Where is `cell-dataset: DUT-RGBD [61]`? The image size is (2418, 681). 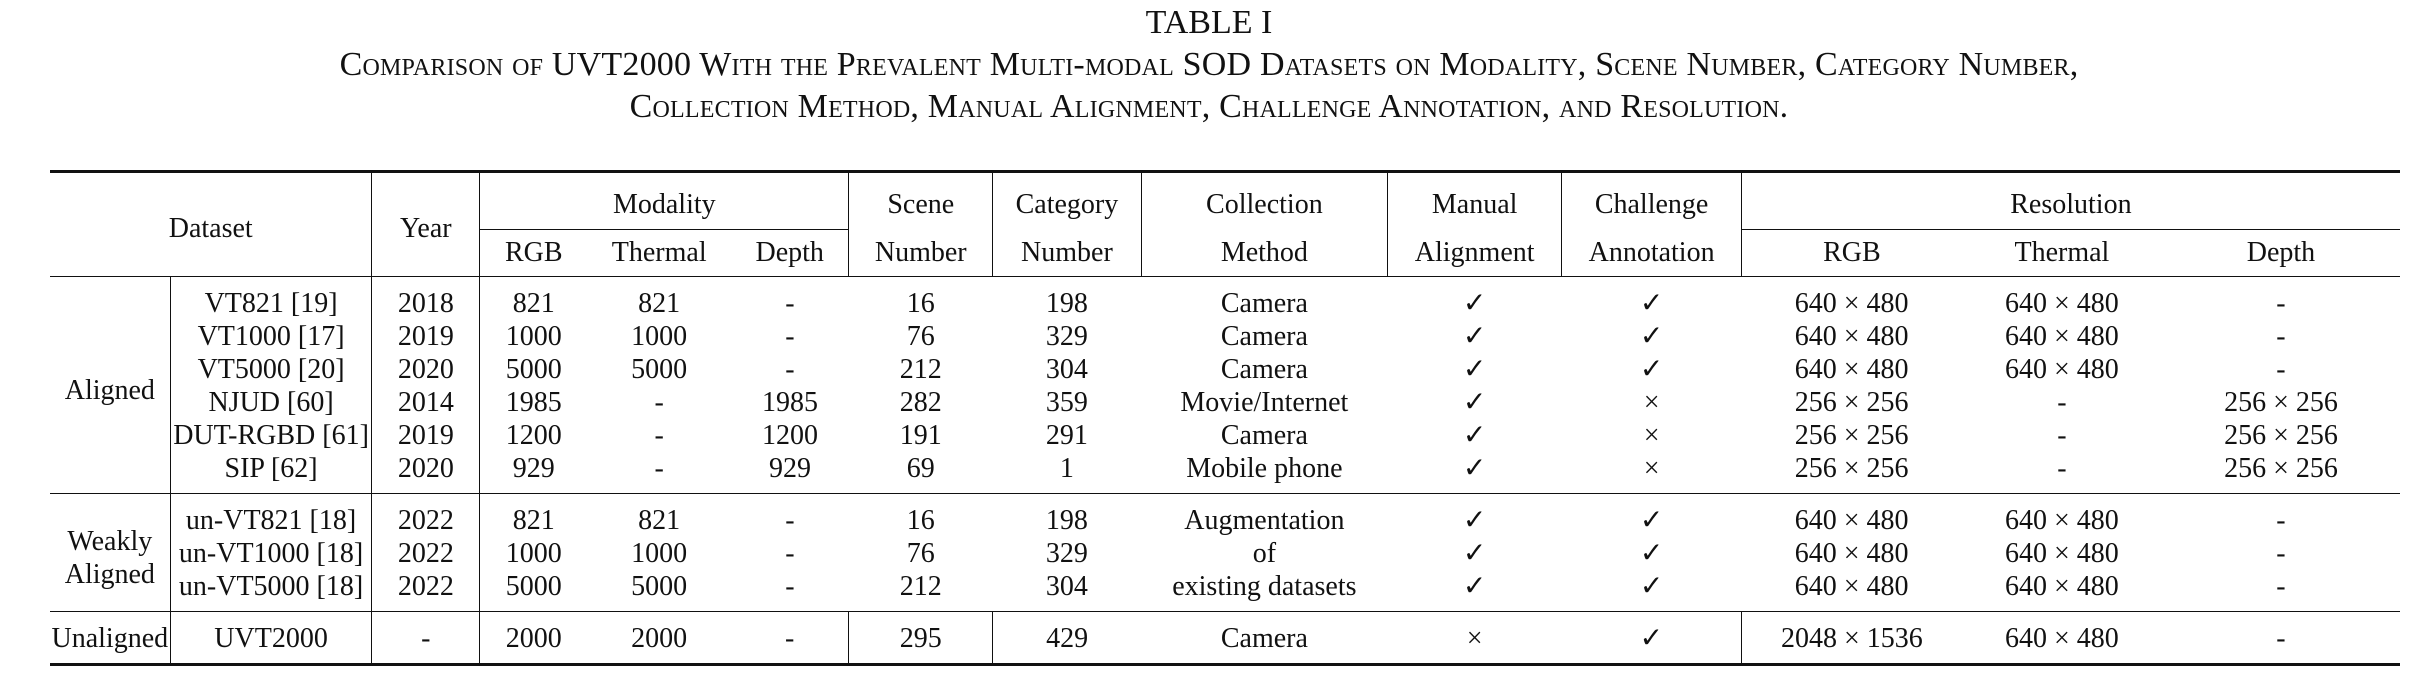
cell-dataset: DUT-RGBD [61] is located at coordinates (270, 435).